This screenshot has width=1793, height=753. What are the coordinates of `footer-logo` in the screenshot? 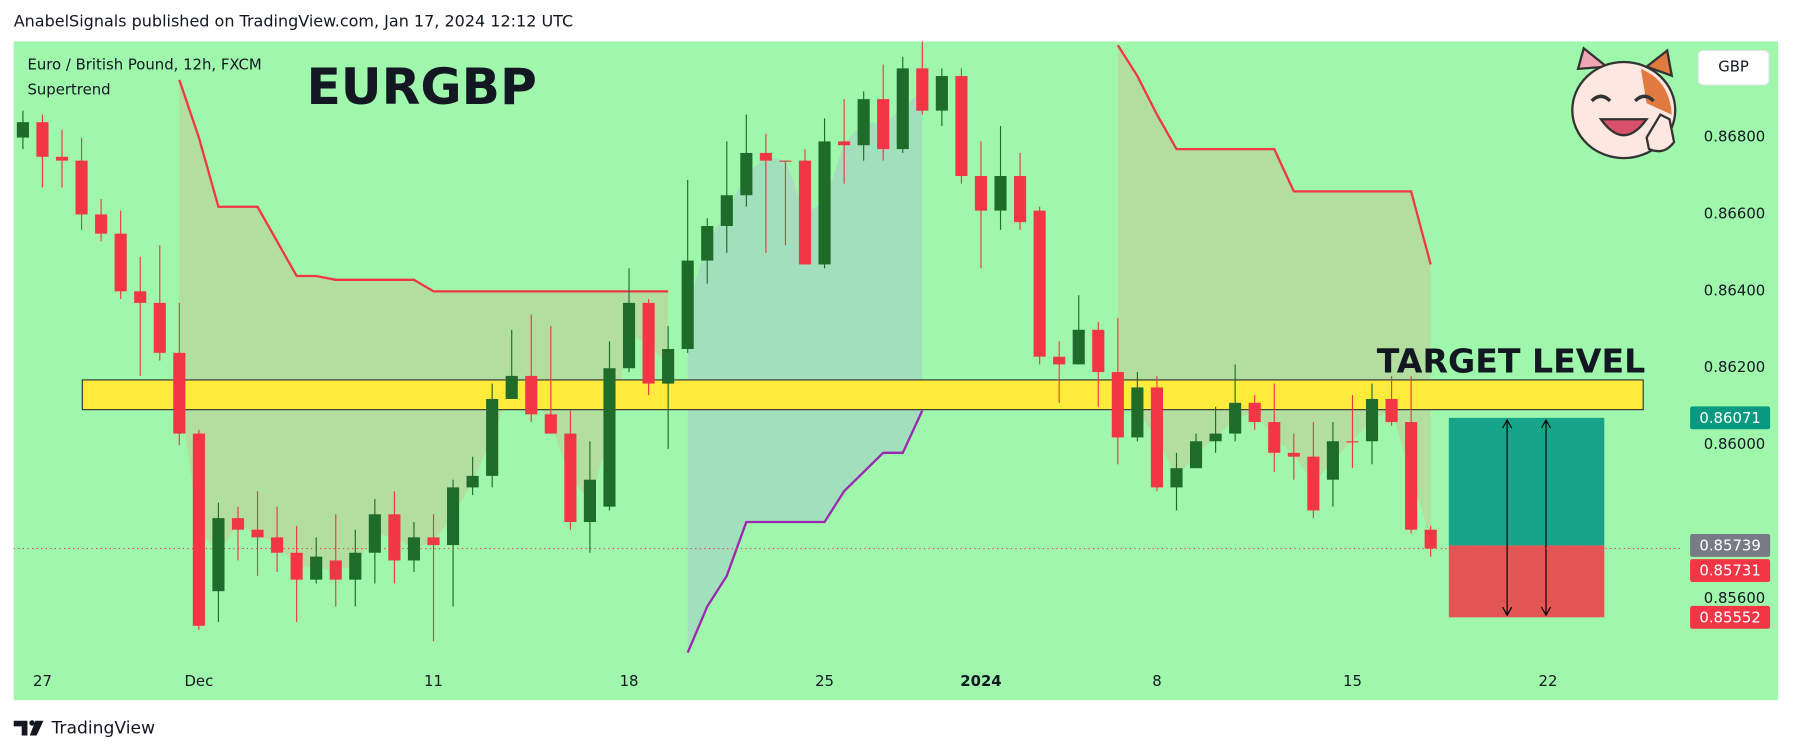 It's located at (28, 728).